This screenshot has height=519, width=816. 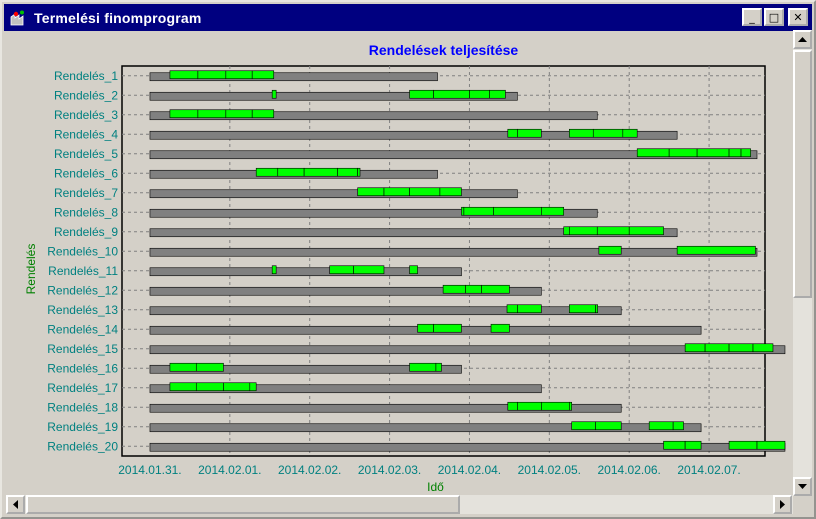 I want to click on y-axis-title: Rendelés, so click(x=31, y=269).